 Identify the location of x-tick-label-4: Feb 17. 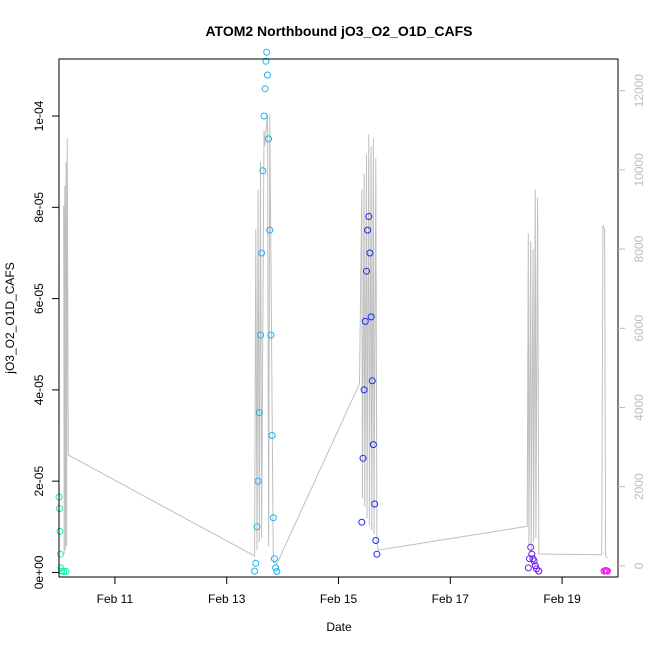
(451, 599).